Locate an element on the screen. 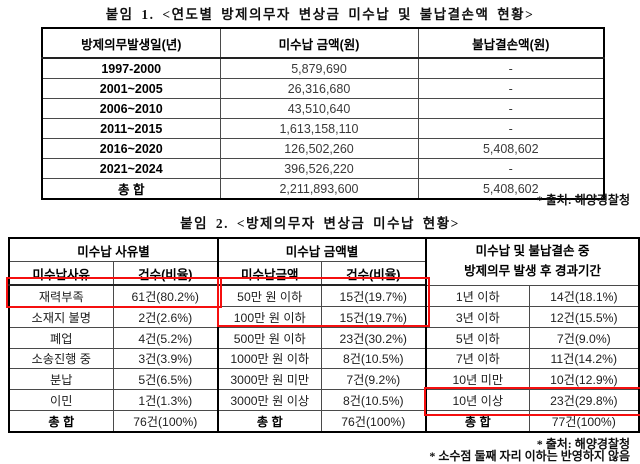 This screenshot has width=640, height=464. column-header: 불납결손액(원) is located at coordinates (511, 43).